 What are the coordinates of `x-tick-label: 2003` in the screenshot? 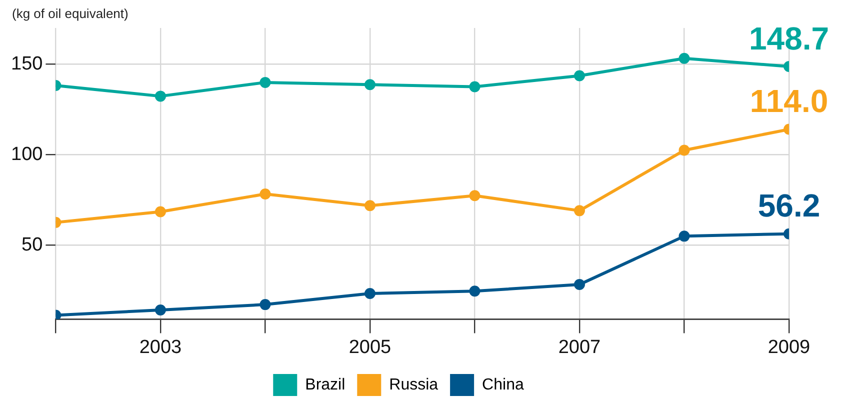 It's located at (160, 347).